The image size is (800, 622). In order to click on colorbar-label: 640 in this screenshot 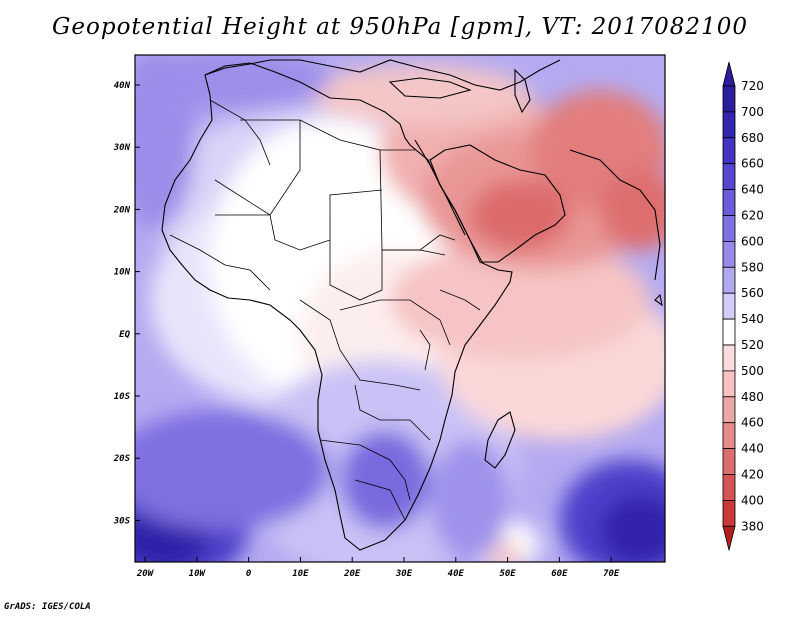, I will do `click(752, 190)`.